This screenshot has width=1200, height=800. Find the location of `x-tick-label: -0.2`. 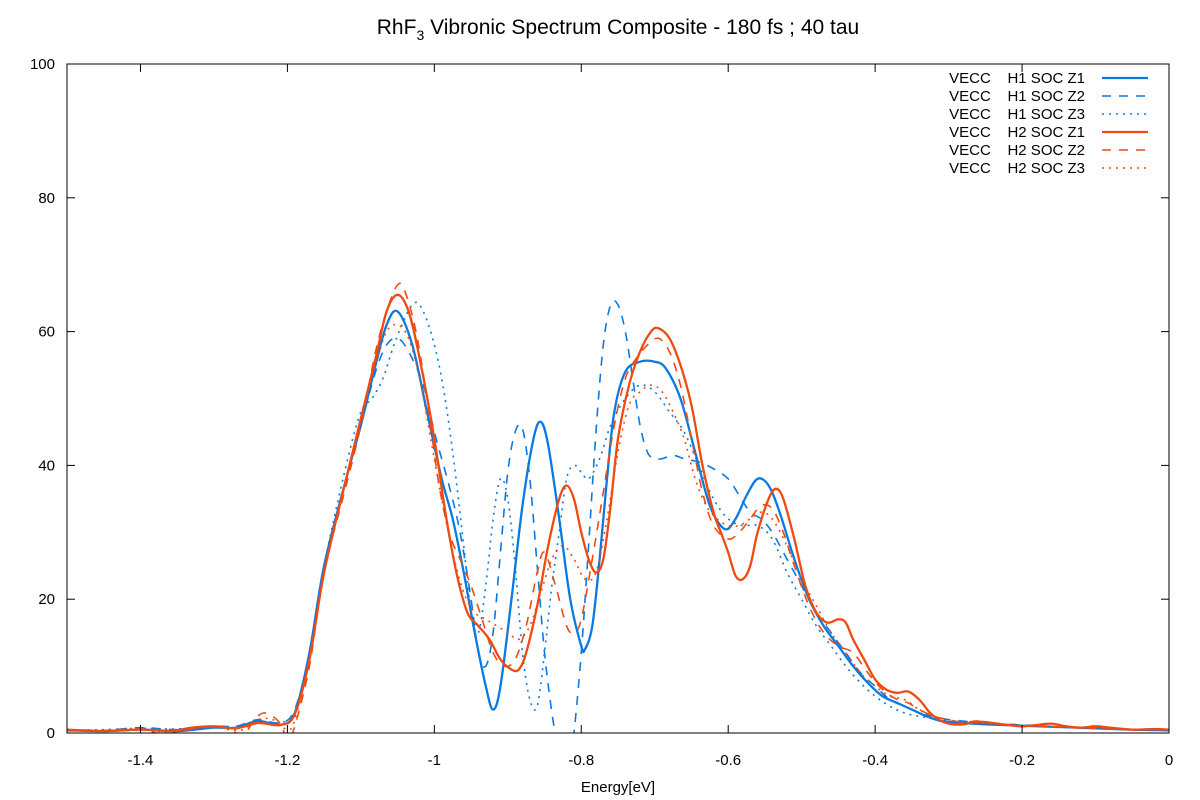

x-tick-label: -0.2 is located at coordinates (1022, 760).